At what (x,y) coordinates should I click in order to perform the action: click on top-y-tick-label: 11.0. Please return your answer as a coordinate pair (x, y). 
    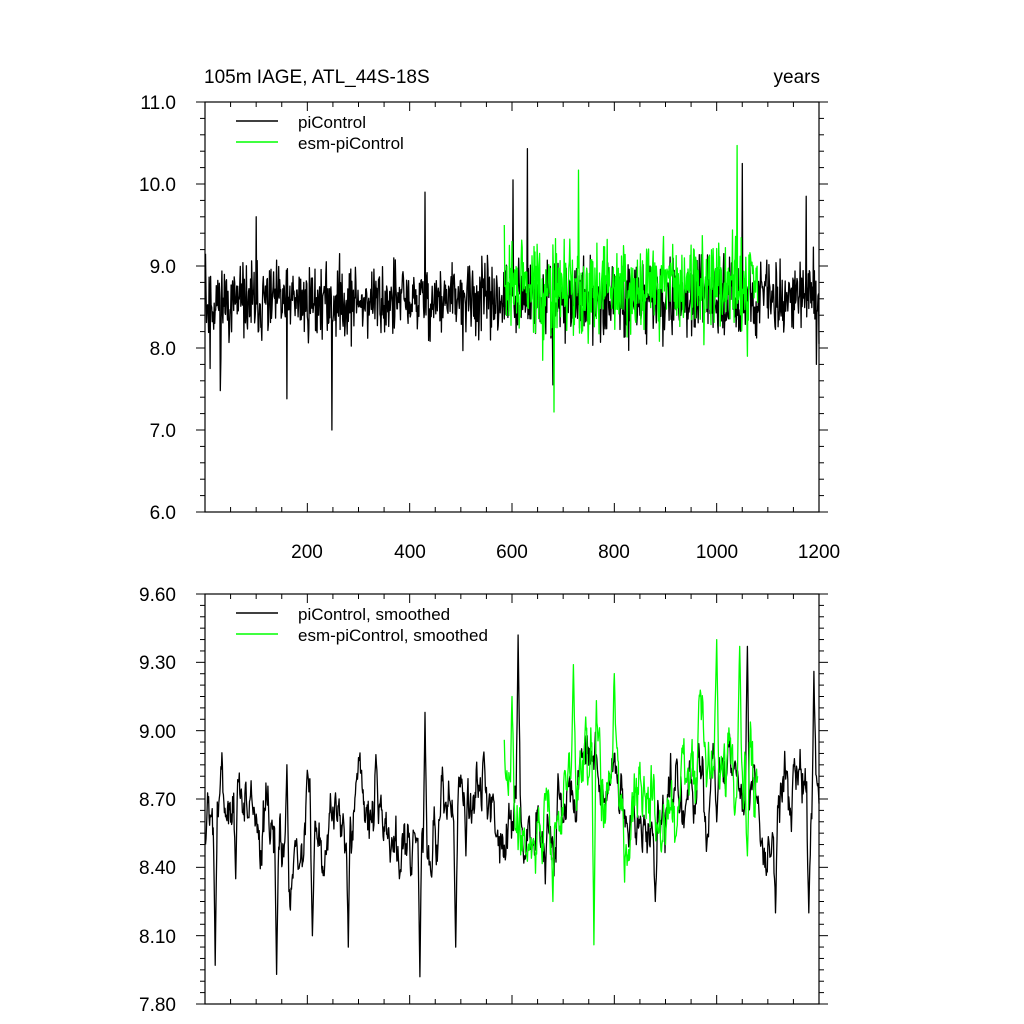
    Looking at the image, I should click on (158, 103).